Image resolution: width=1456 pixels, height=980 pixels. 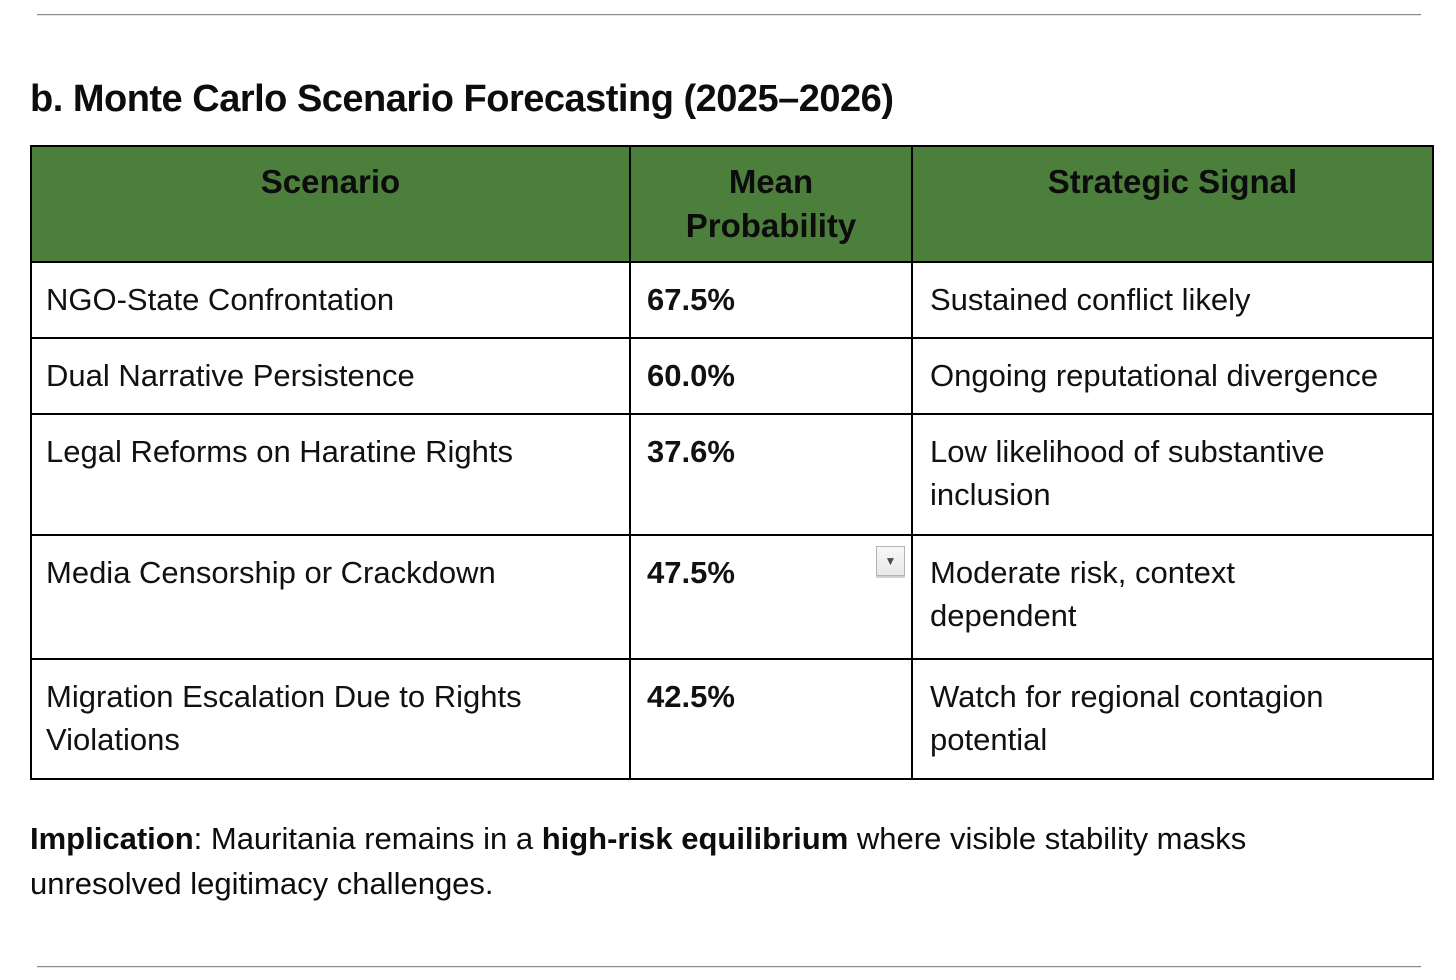 I want to click on implication-label: Implication, so click(x=112, y=838).